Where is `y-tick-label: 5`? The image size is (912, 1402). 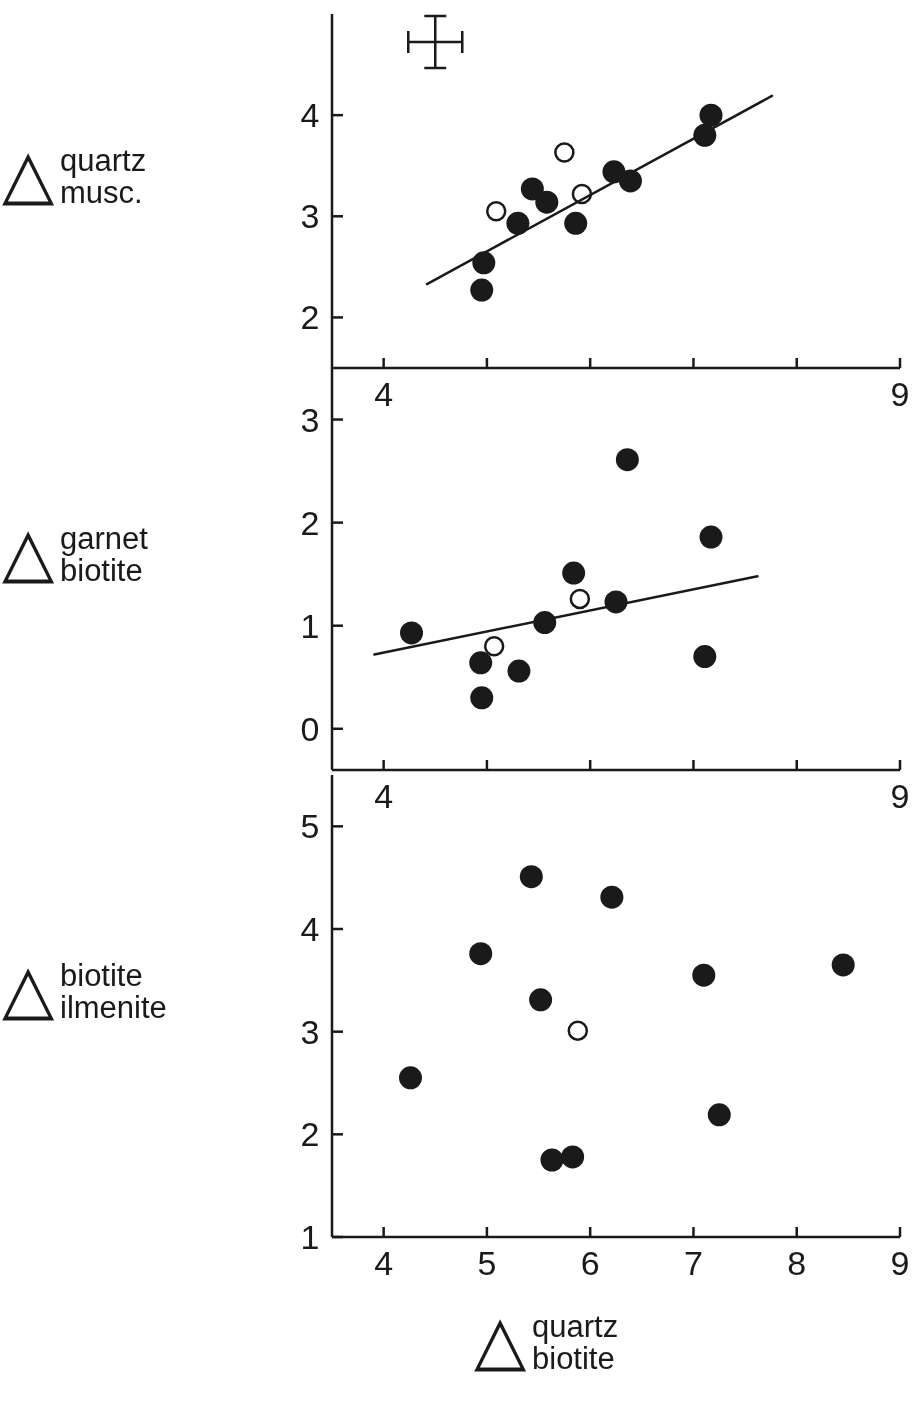
y-tick-label: 5 is located at coordinates (310, 826).